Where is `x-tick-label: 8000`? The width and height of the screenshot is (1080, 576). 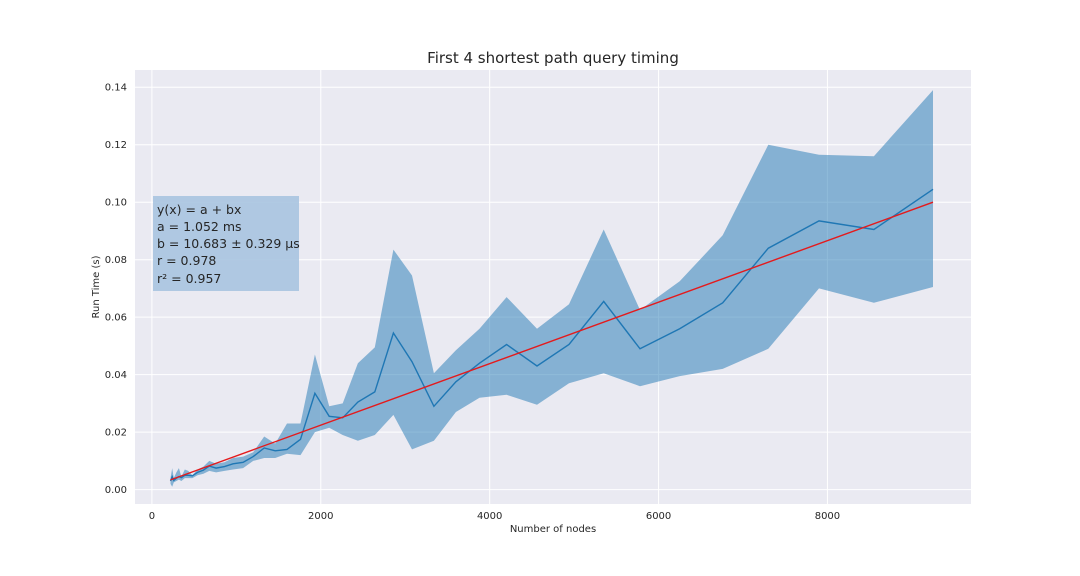
x-tick-label: 8000 is located at coordinates (827, 516).